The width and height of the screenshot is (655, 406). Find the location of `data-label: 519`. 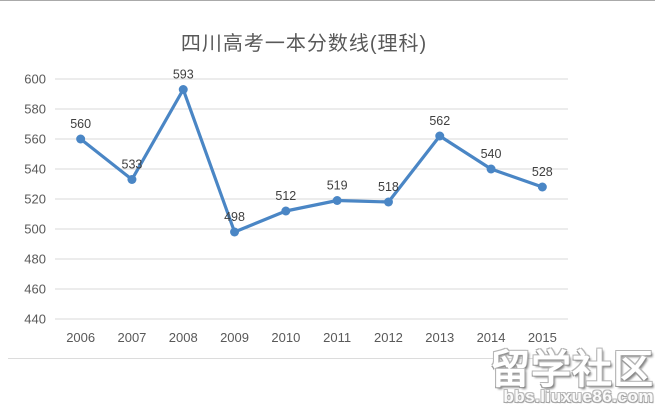

data-label: 519 is located at coordinates (337, 186).